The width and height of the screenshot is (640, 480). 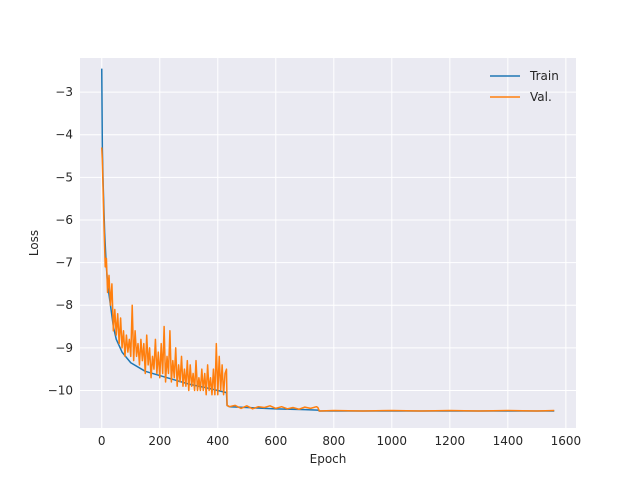 I want to click on y-tick-label: −8, so click(x=64, y=305).